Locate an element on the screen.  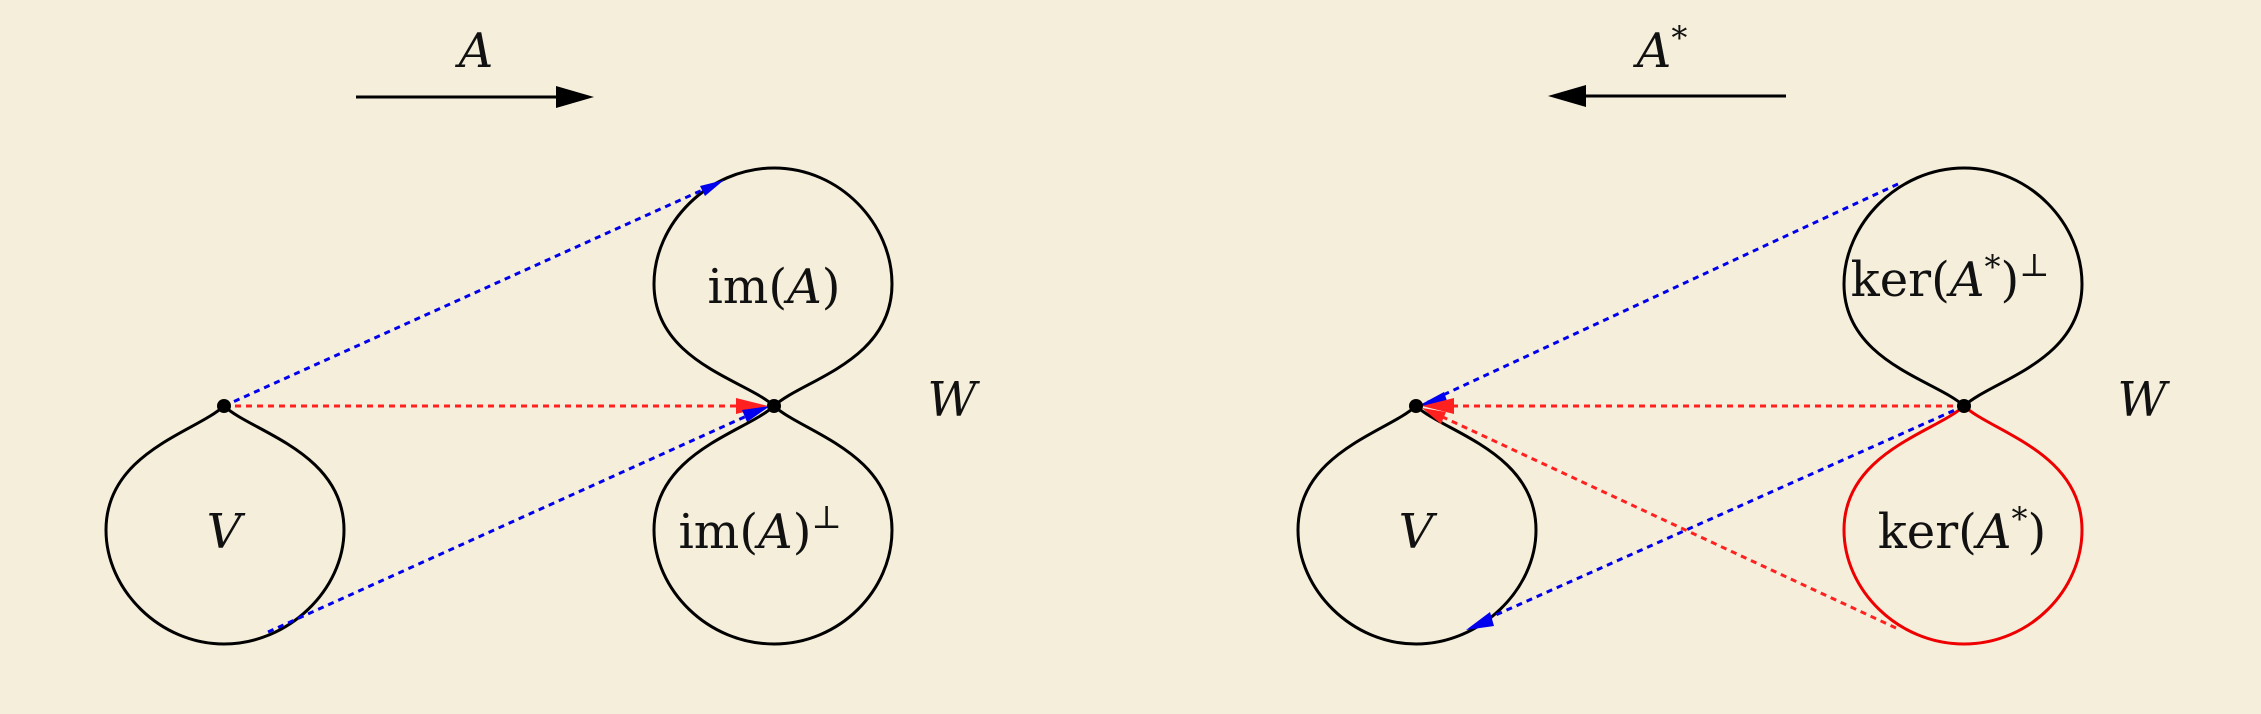
left-map-arrow is located at coordinates (475, 97).